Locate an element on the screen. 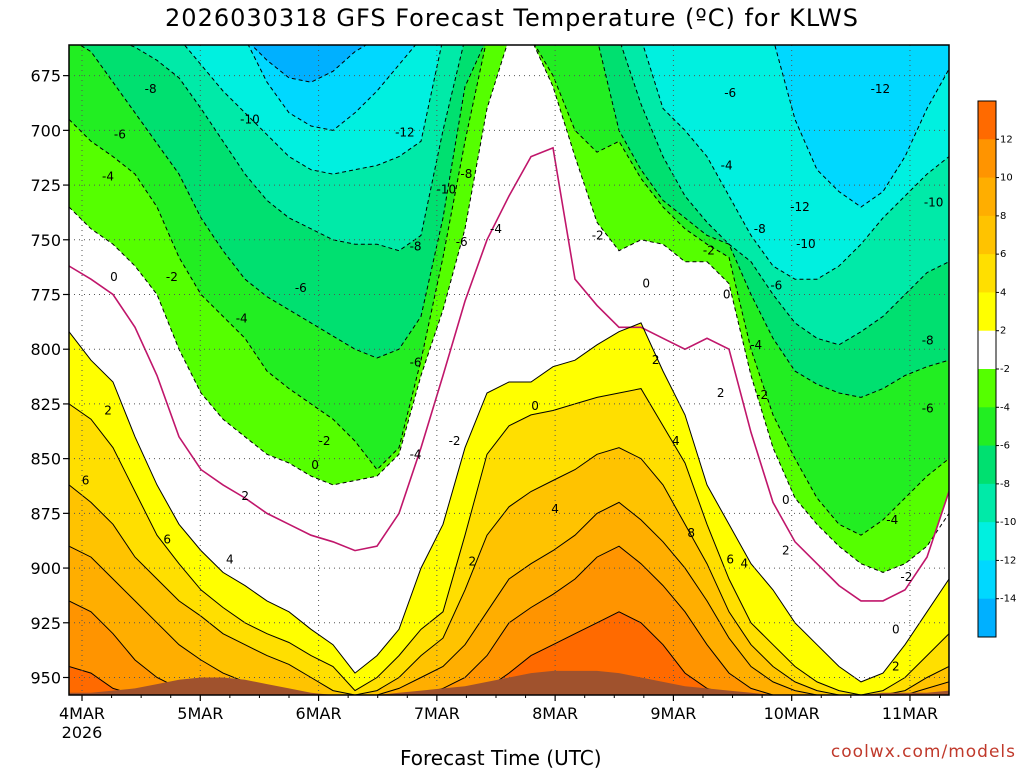  y-tick-label: 825 is located at coordinates (45, 404).